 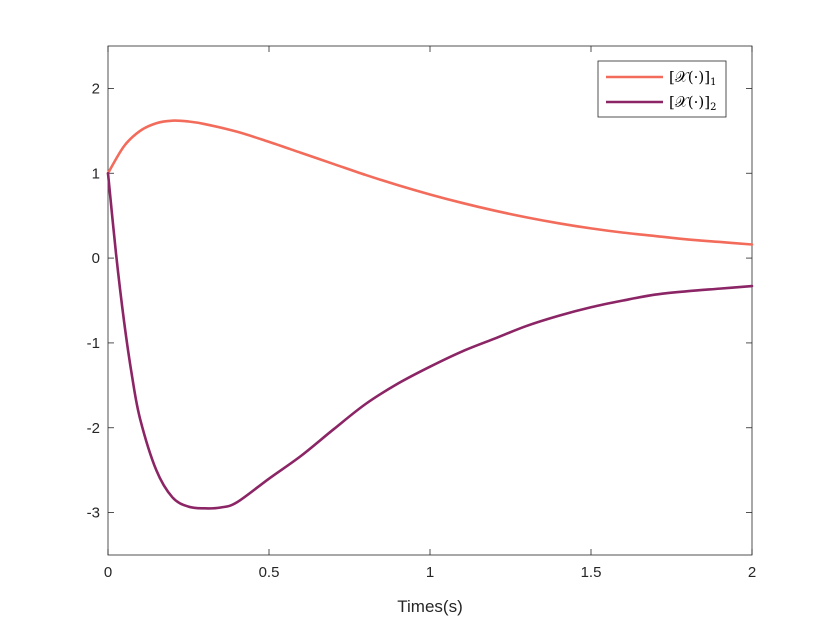 I want to click on legend-box, so click(x=662, y=89).